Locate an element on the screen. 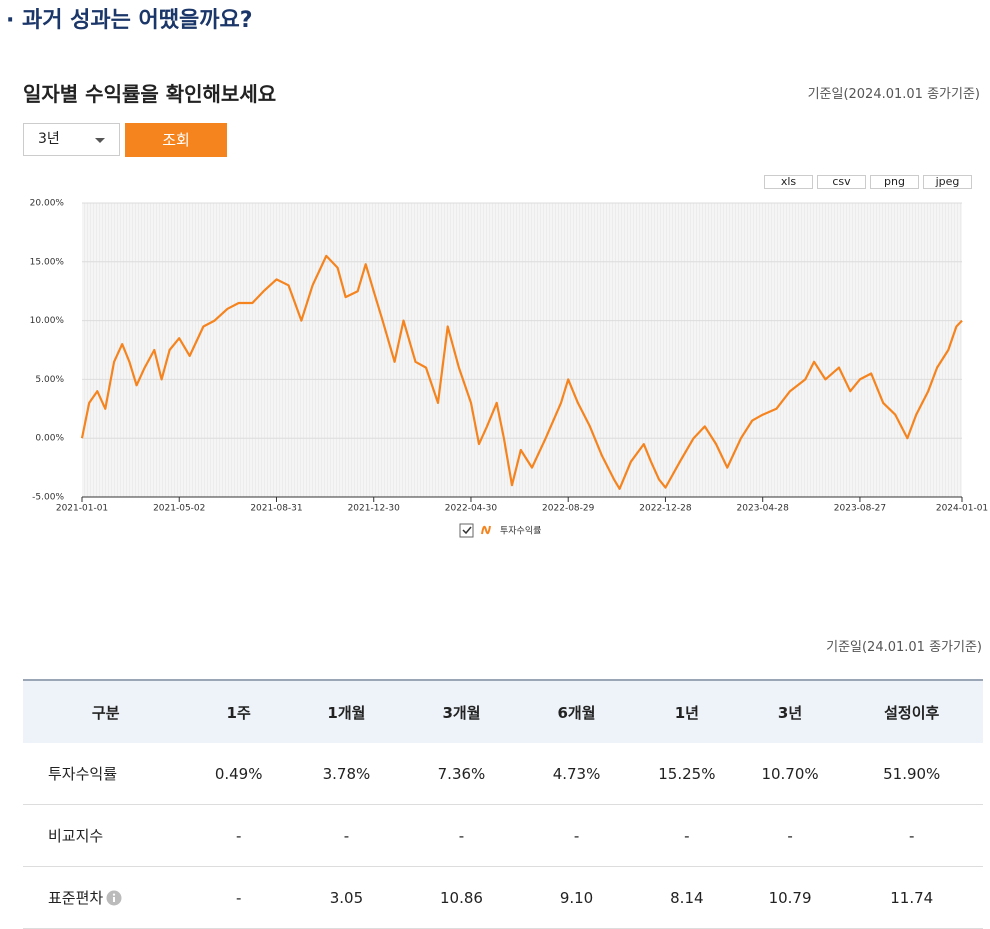 Image resolution: width=990 pixels, height=929 pixels. table-cell: 10.86 is located at coordinates (461, 897).